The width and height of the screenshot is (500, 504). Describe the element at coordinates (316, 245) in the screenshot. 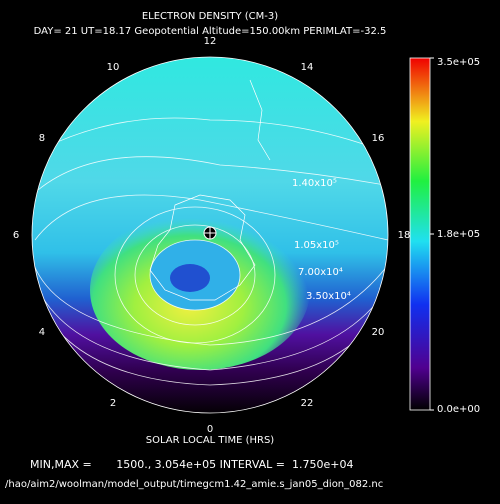

I see `contour-label: 1.05x10⁵` at that location.